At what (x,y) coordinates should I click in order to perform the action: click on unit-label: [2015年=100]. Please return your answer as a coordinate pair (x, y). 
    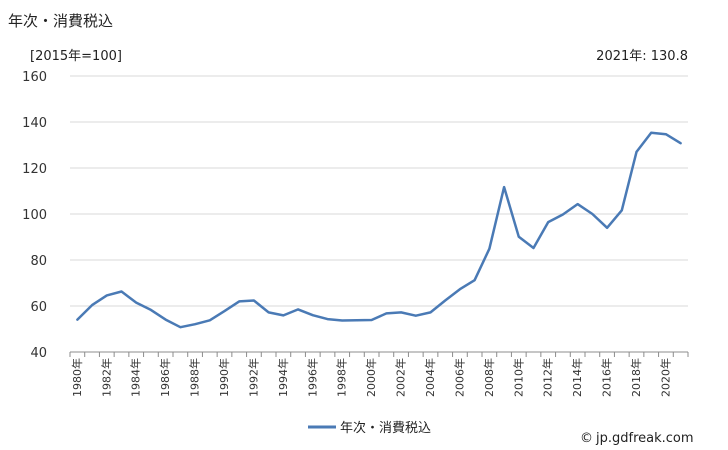
    Looking at the image, I should click on (76, 56).